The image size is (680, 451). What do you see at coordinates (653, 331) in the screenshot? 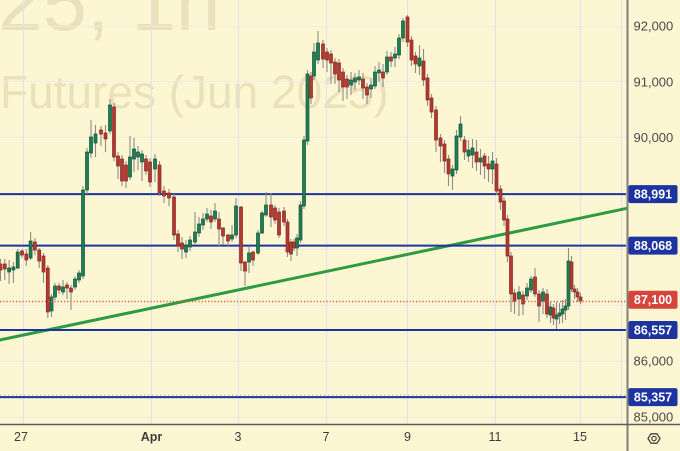
I see `svg-text: 86,557` at bounding box center [653, 331].